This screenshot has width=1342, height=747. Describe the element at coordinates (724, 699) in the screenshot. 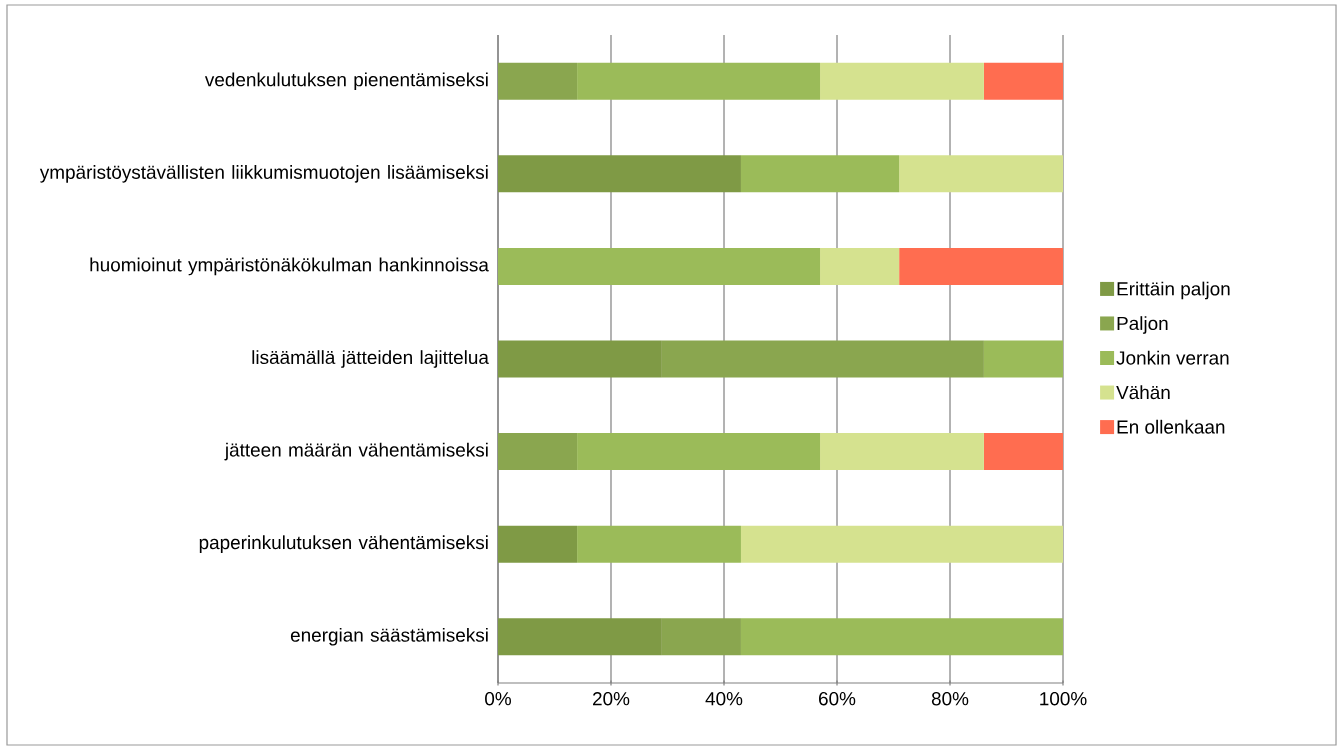

I see `x-tick-label: 40%` at that location.